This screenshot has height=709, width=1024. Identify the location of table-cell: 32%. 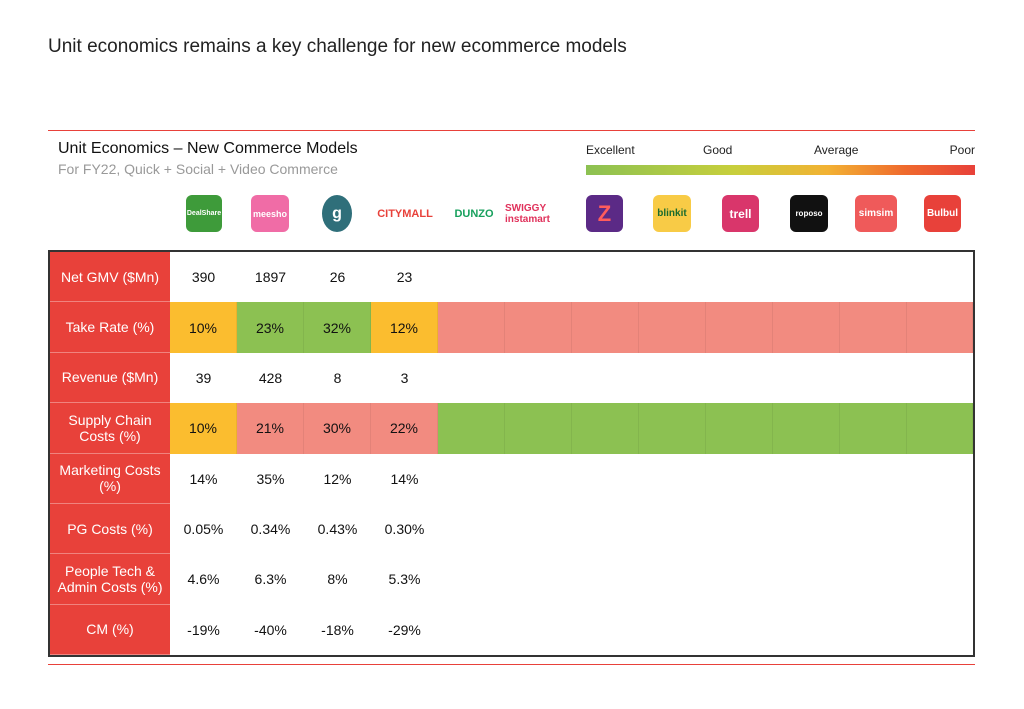
(337, 327).